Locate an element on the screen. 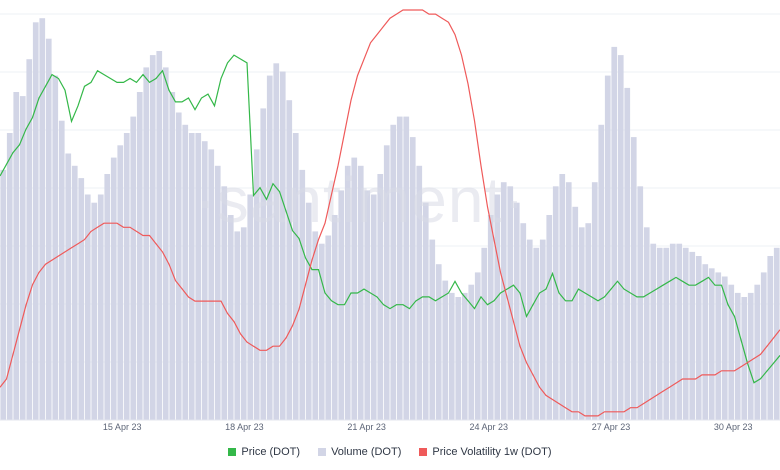 The width and height of the screenshot is (780, 470). legend-label-volume: Volume (DOT) is located at coordinates (366, 452).